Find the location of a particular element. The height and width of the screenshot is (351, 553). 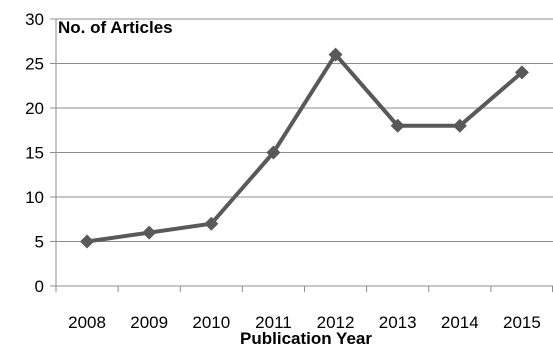

y-tick-label: 0 is located at coordinates (39, 286).